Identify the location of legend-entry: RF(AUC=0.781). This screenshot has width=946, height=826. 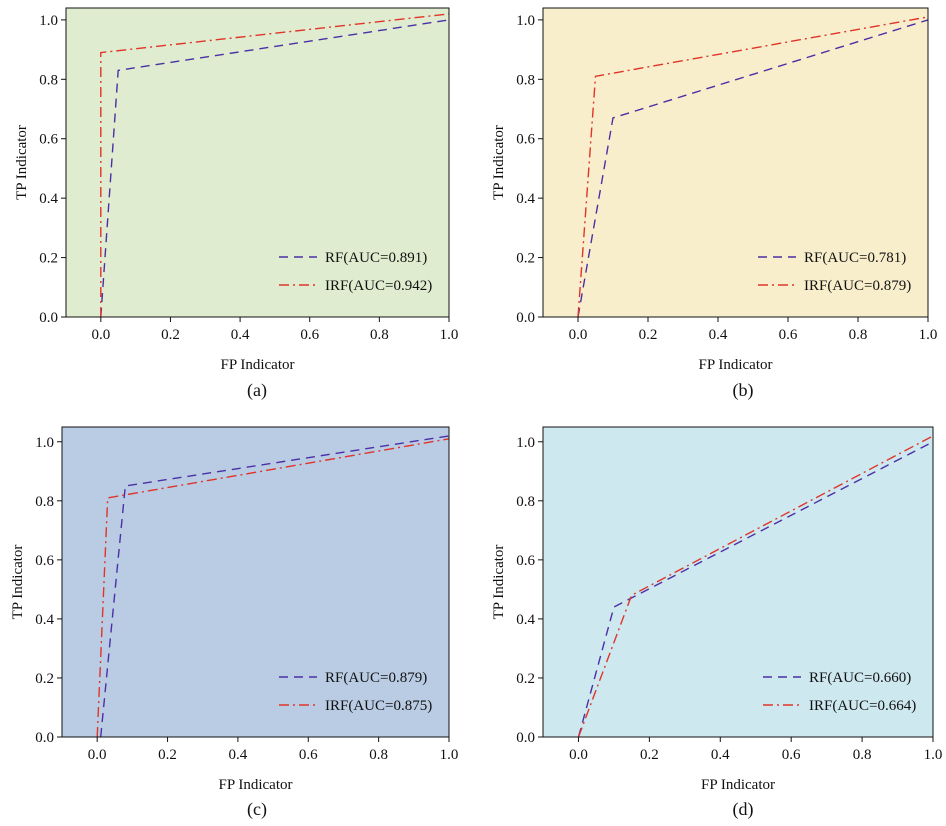
(855, 258).